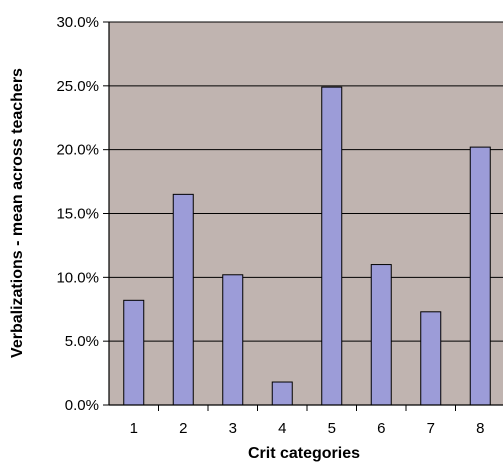 This screenshot has width=503, height=462. I want to click on x-tick-label: 4, so click(282, 428).